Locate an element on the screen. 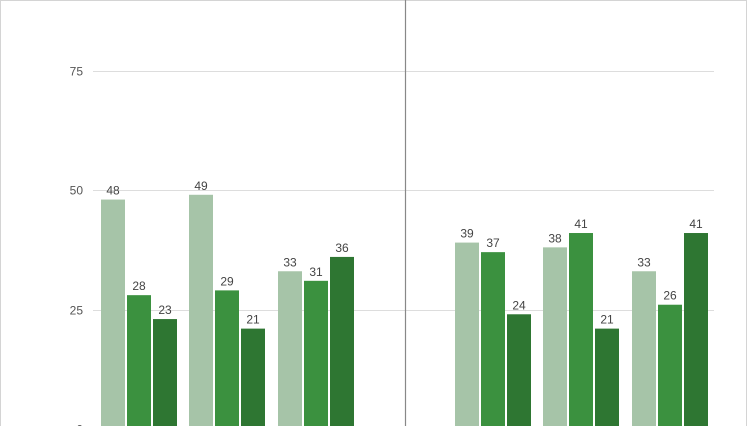 Image resolution: width=747 pixels, height=426 pixels. y-tick-label: 50 is located at coordinates (77, 191).